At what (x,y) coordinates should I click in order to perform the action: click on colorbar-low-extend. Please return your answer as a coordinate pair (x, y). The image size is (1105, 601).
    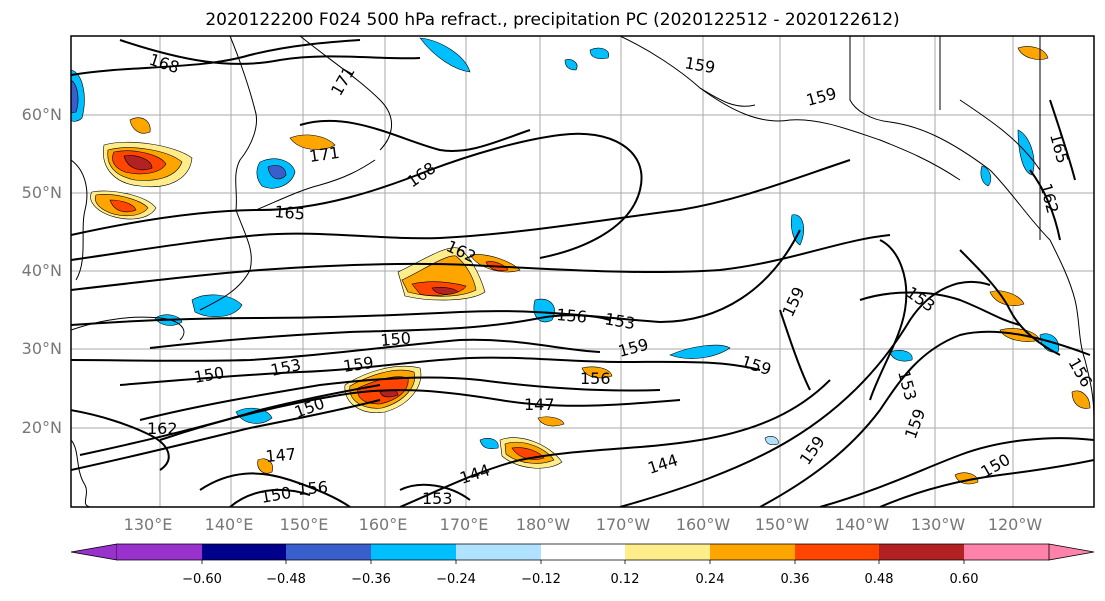
    Looking at the image, I should click on (94, 552).